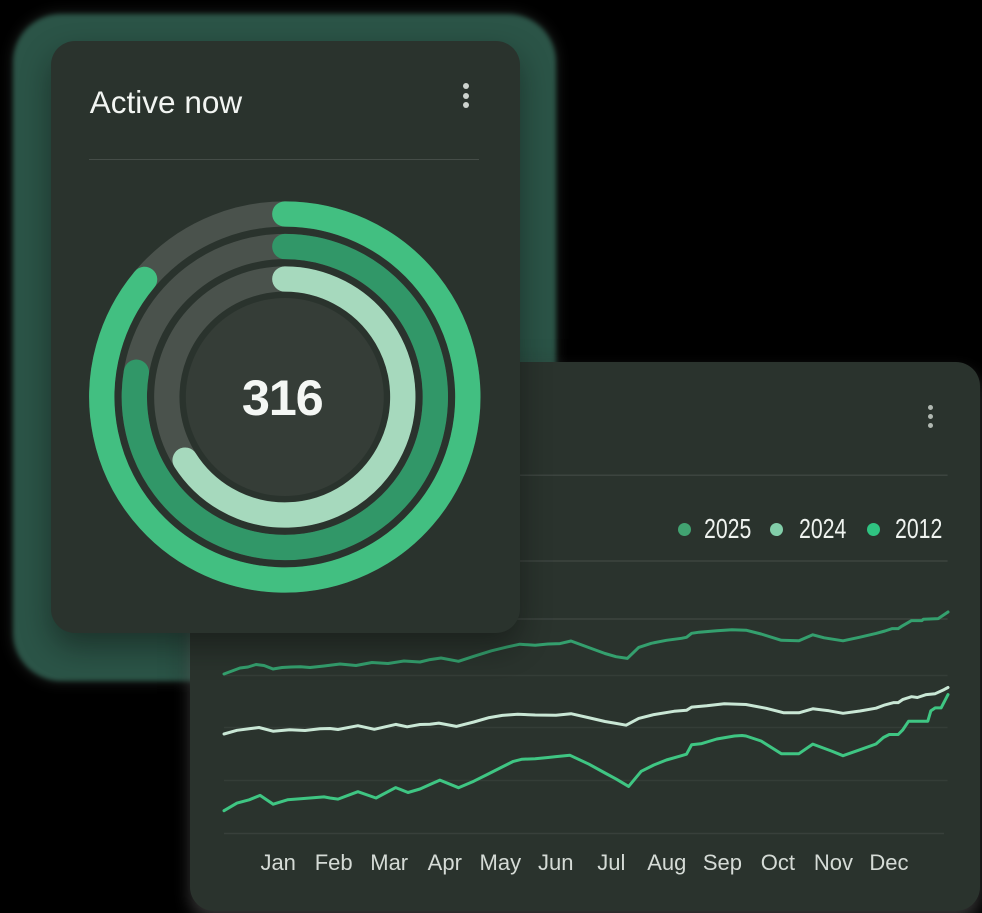 This screenshot has width=982, height=913. What do you see at coordinates (282, 397) in the screenshot?
I see `svg-text: 316` at bounding box center [282, 397].